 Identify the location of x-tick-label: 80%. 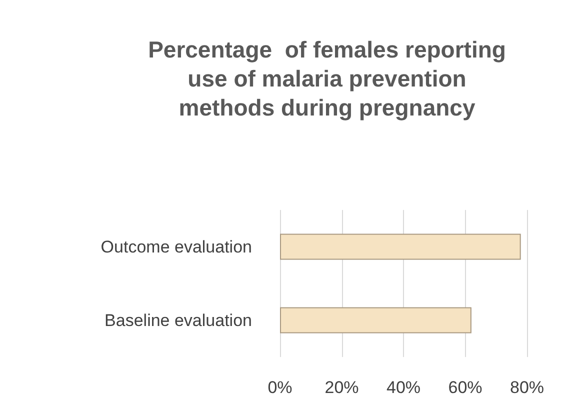
(527, 387).